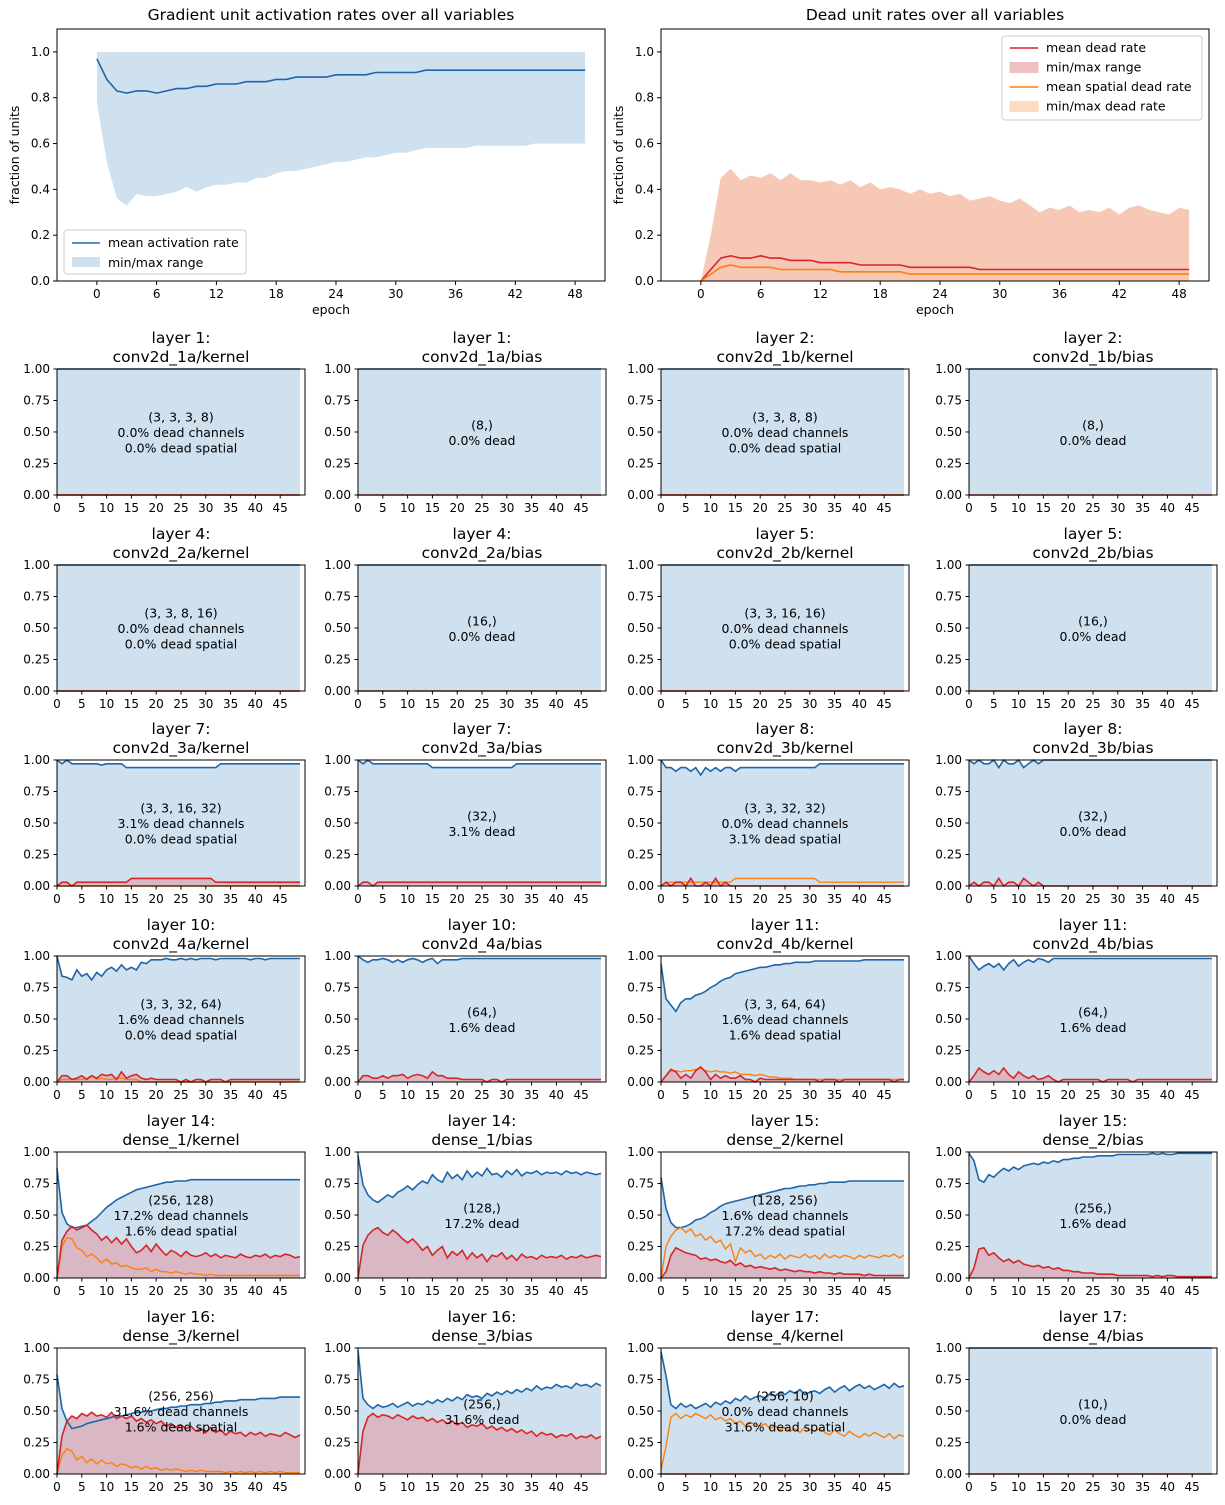 This screenshot has height=1505, width=1225. What do you see at coordinates (1093, 534) in the screenshot?
I see `chart-title: layer 5:` at bounding box center [1093, 534].